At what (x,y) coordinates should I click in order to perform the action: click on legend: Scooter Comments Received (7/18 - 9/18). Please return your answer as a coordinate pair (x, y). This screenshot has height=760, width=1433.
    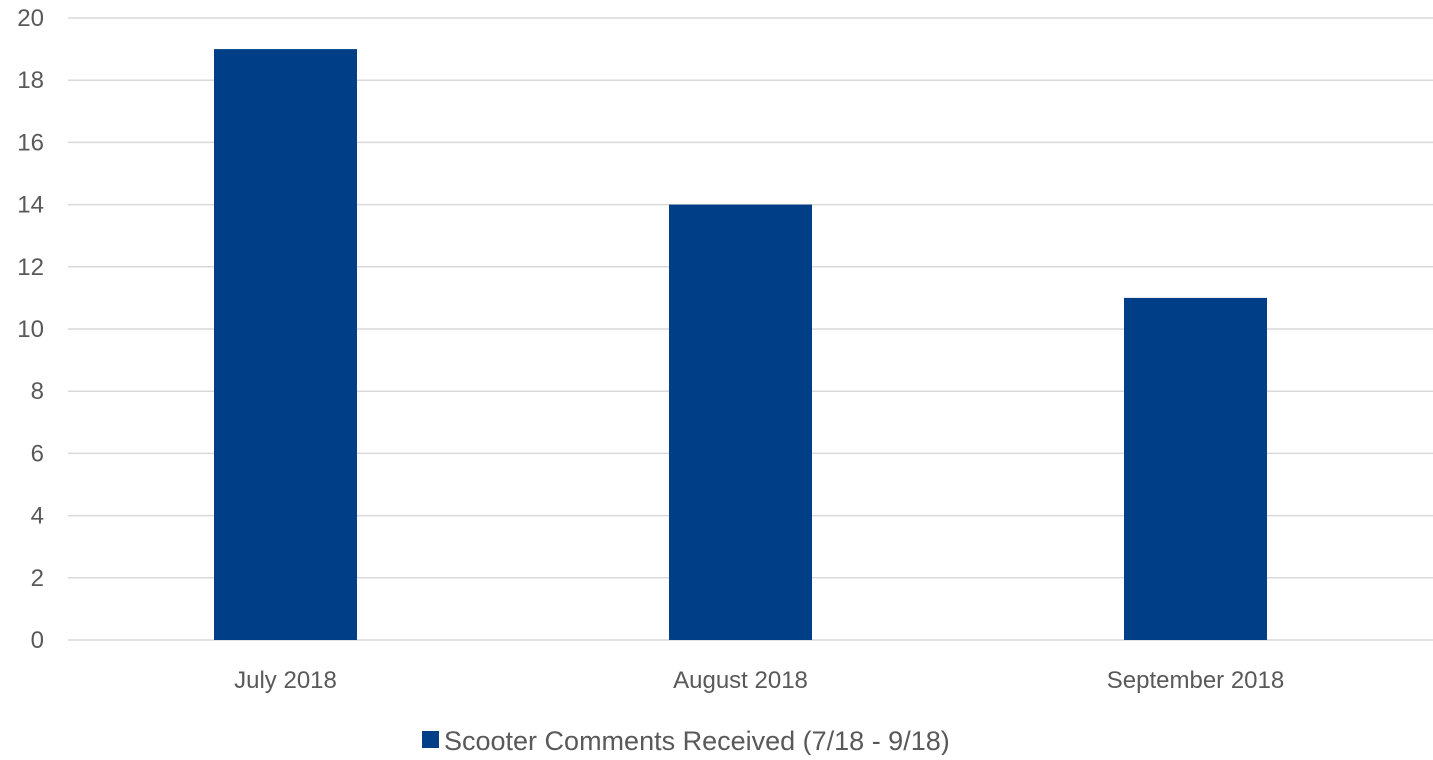
    Looking at the image, I should click on (686, 741).